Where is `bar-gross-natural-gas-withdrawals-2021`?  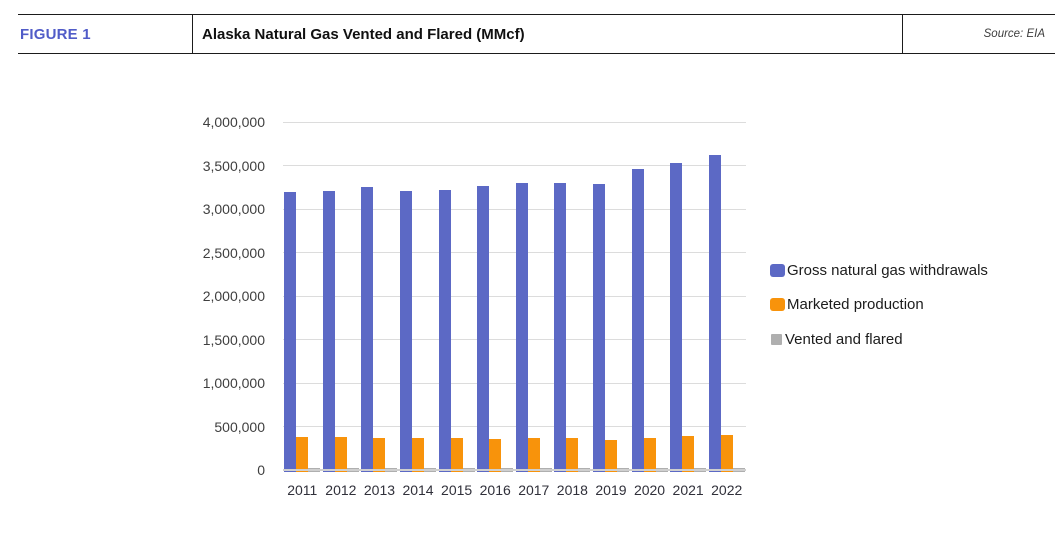 bar-gross-natural-gas-withdrawals-2021 is located at coordinates (676, 317).